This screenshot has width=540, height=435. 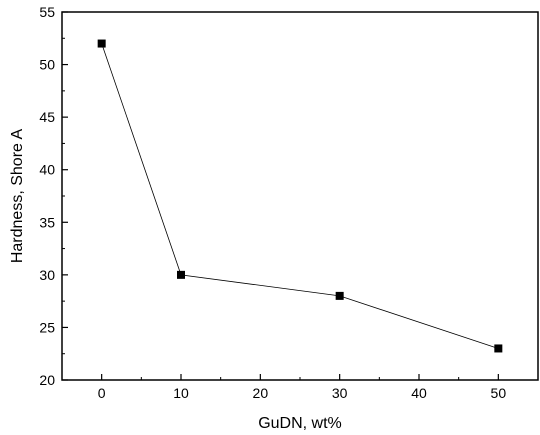 What do you see at coordinates (47, 170) in the screenshot?
I see `y-tick-label: 40` at bounding box center [47, 170].